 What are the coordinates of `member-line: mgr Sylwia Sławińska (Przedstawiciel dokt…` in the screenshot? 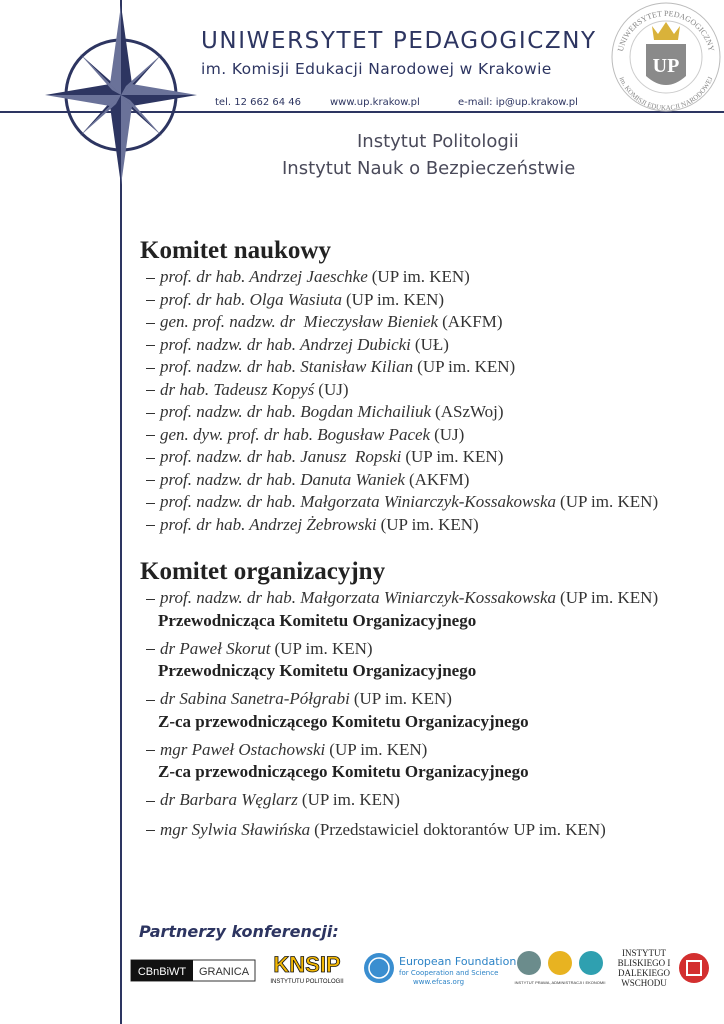 It's located at (399, 830).